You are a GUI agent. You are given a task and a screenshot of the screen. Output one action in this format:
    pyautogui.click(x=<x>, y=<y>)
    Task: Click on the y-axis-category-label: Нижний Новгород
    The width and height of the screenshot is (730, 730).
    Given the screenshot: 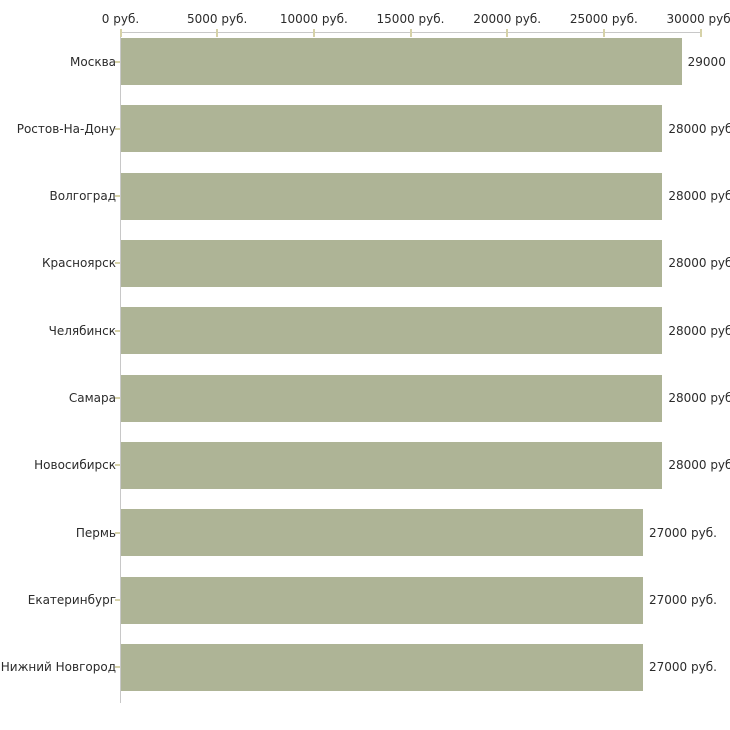 What is the action you would take?
    pyautogui.click(x=58, y=667)
    